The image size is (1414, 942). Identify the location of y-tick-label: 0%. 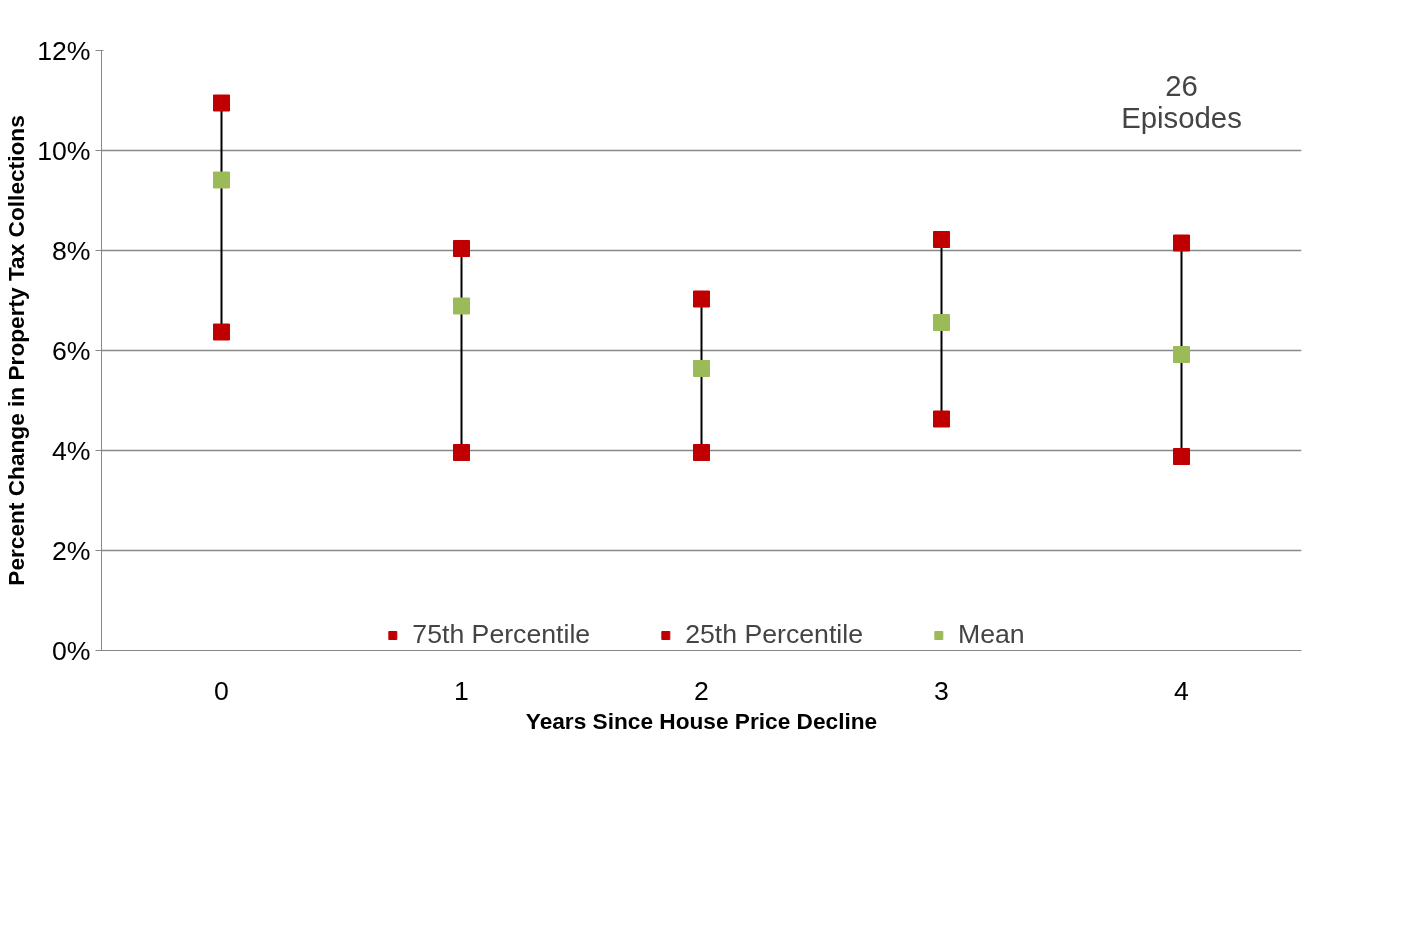
(71, 650).